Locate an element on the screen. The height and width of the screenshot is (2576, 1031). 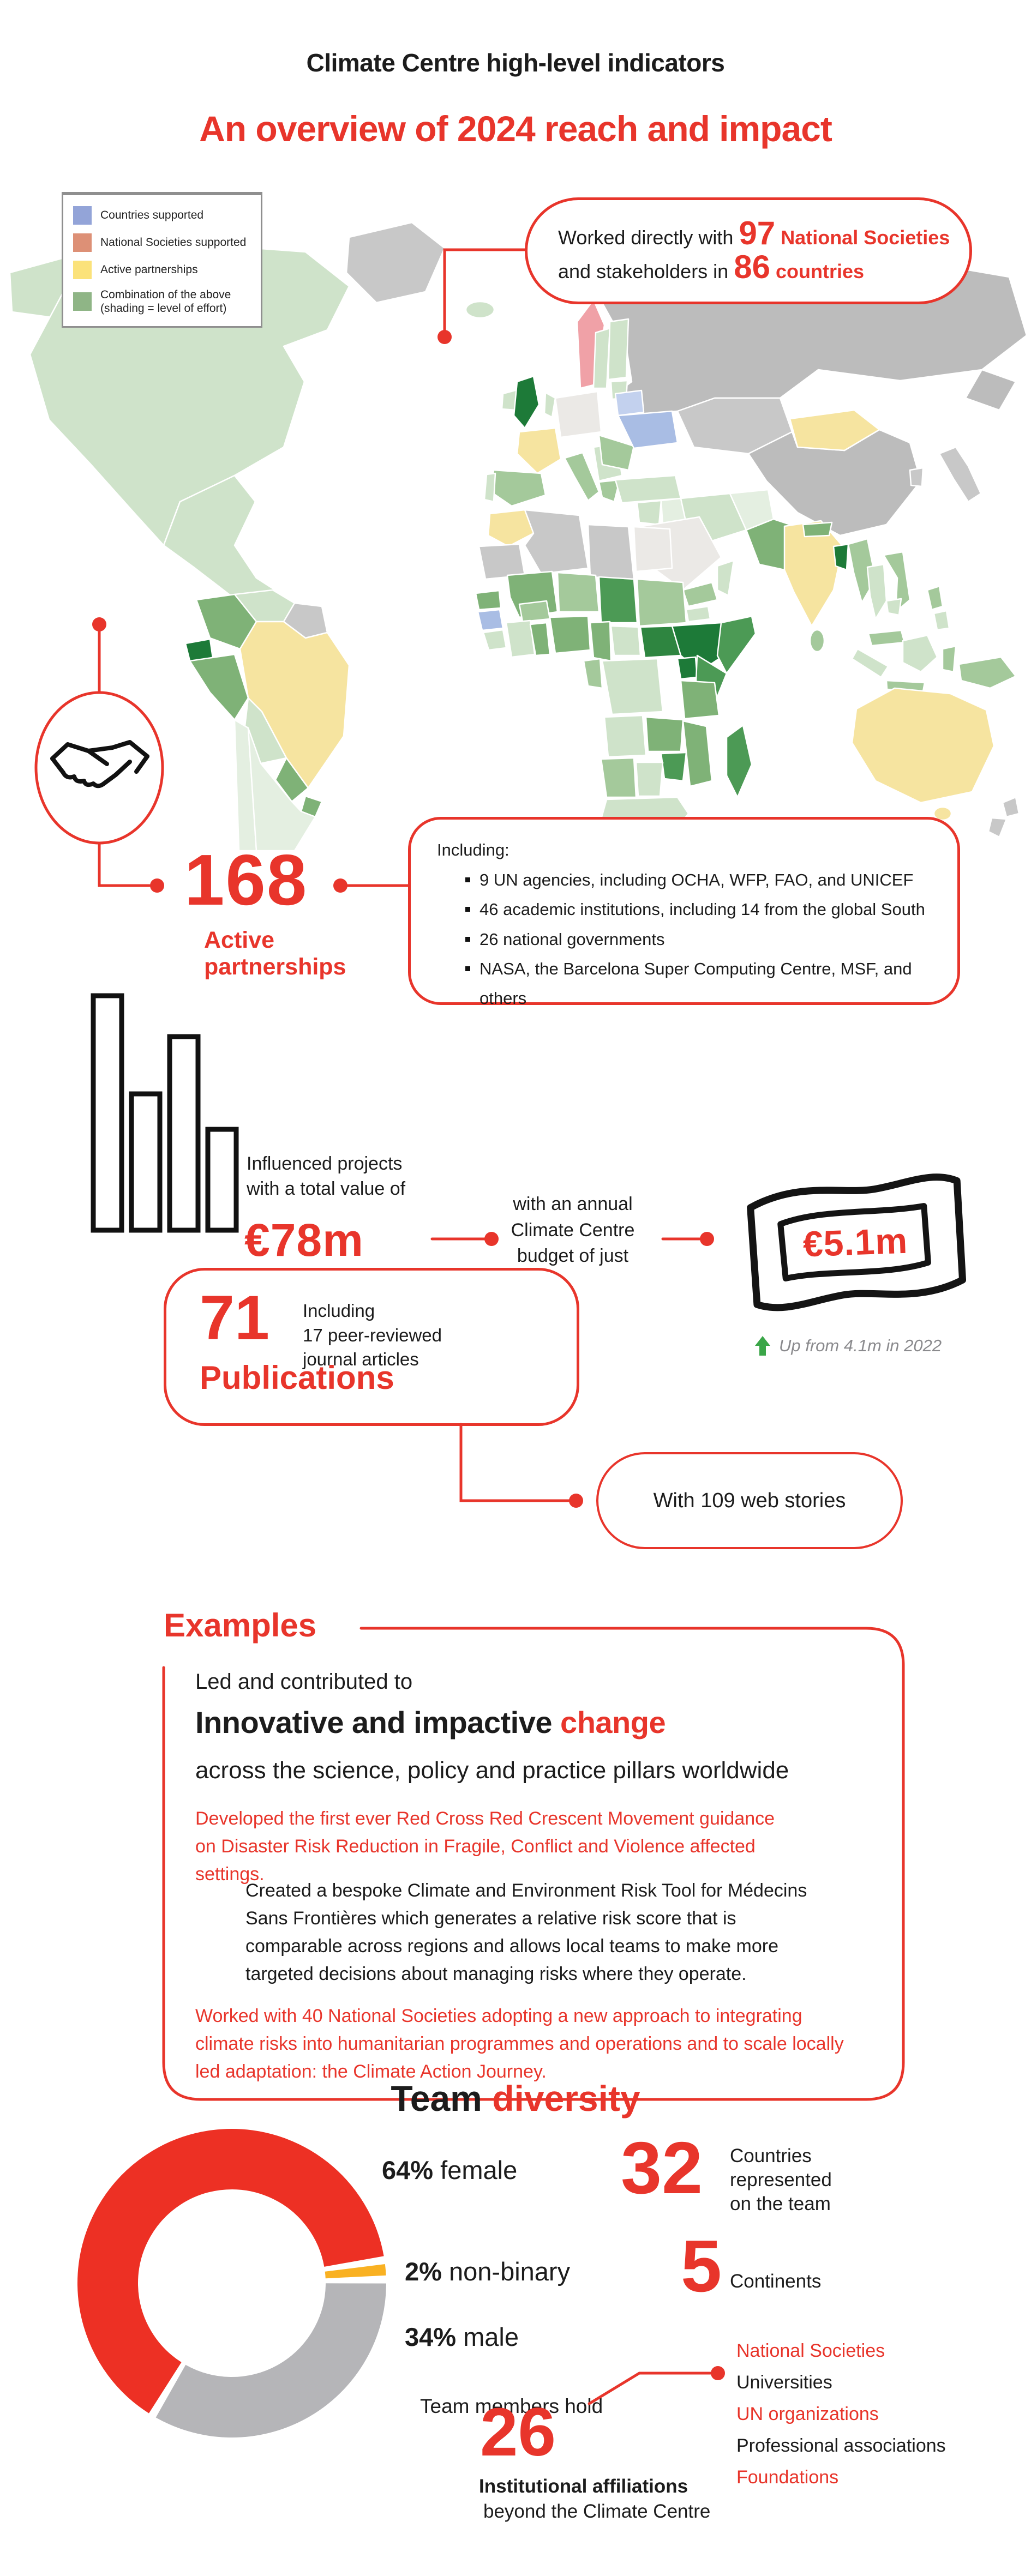
national-societies-count: 97 is located at coordinates (757, 233).